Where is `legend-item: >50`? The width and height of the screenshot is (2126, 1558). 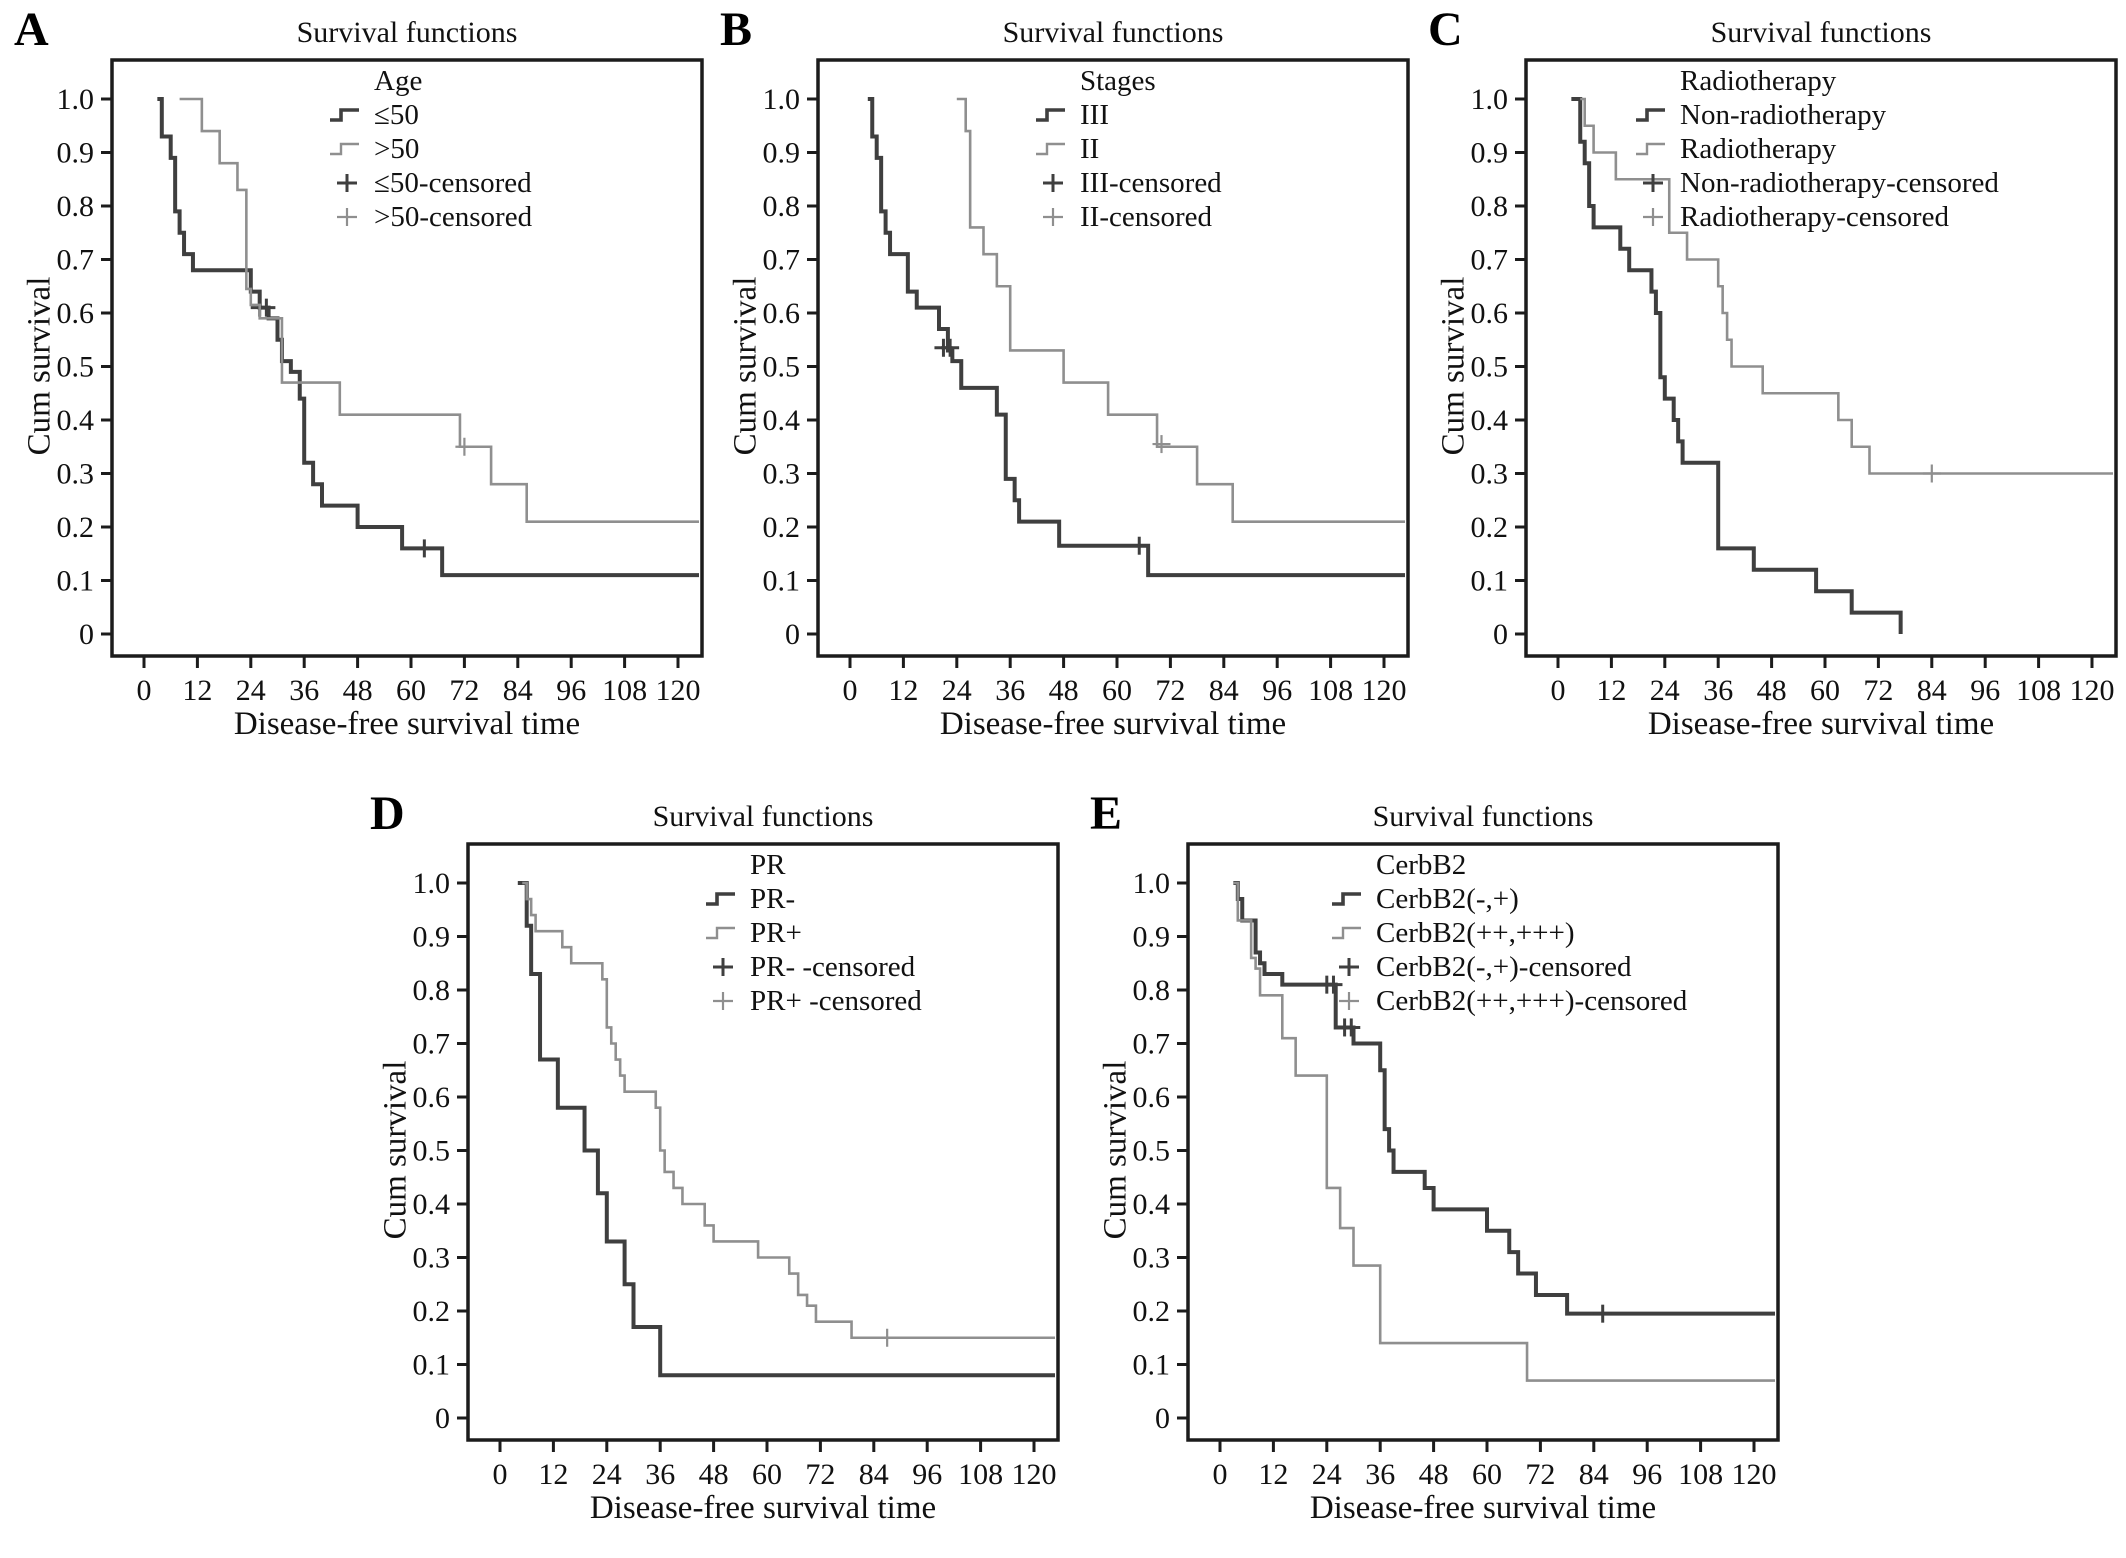
legend-item: >50 is located at coordinates (430, 149).